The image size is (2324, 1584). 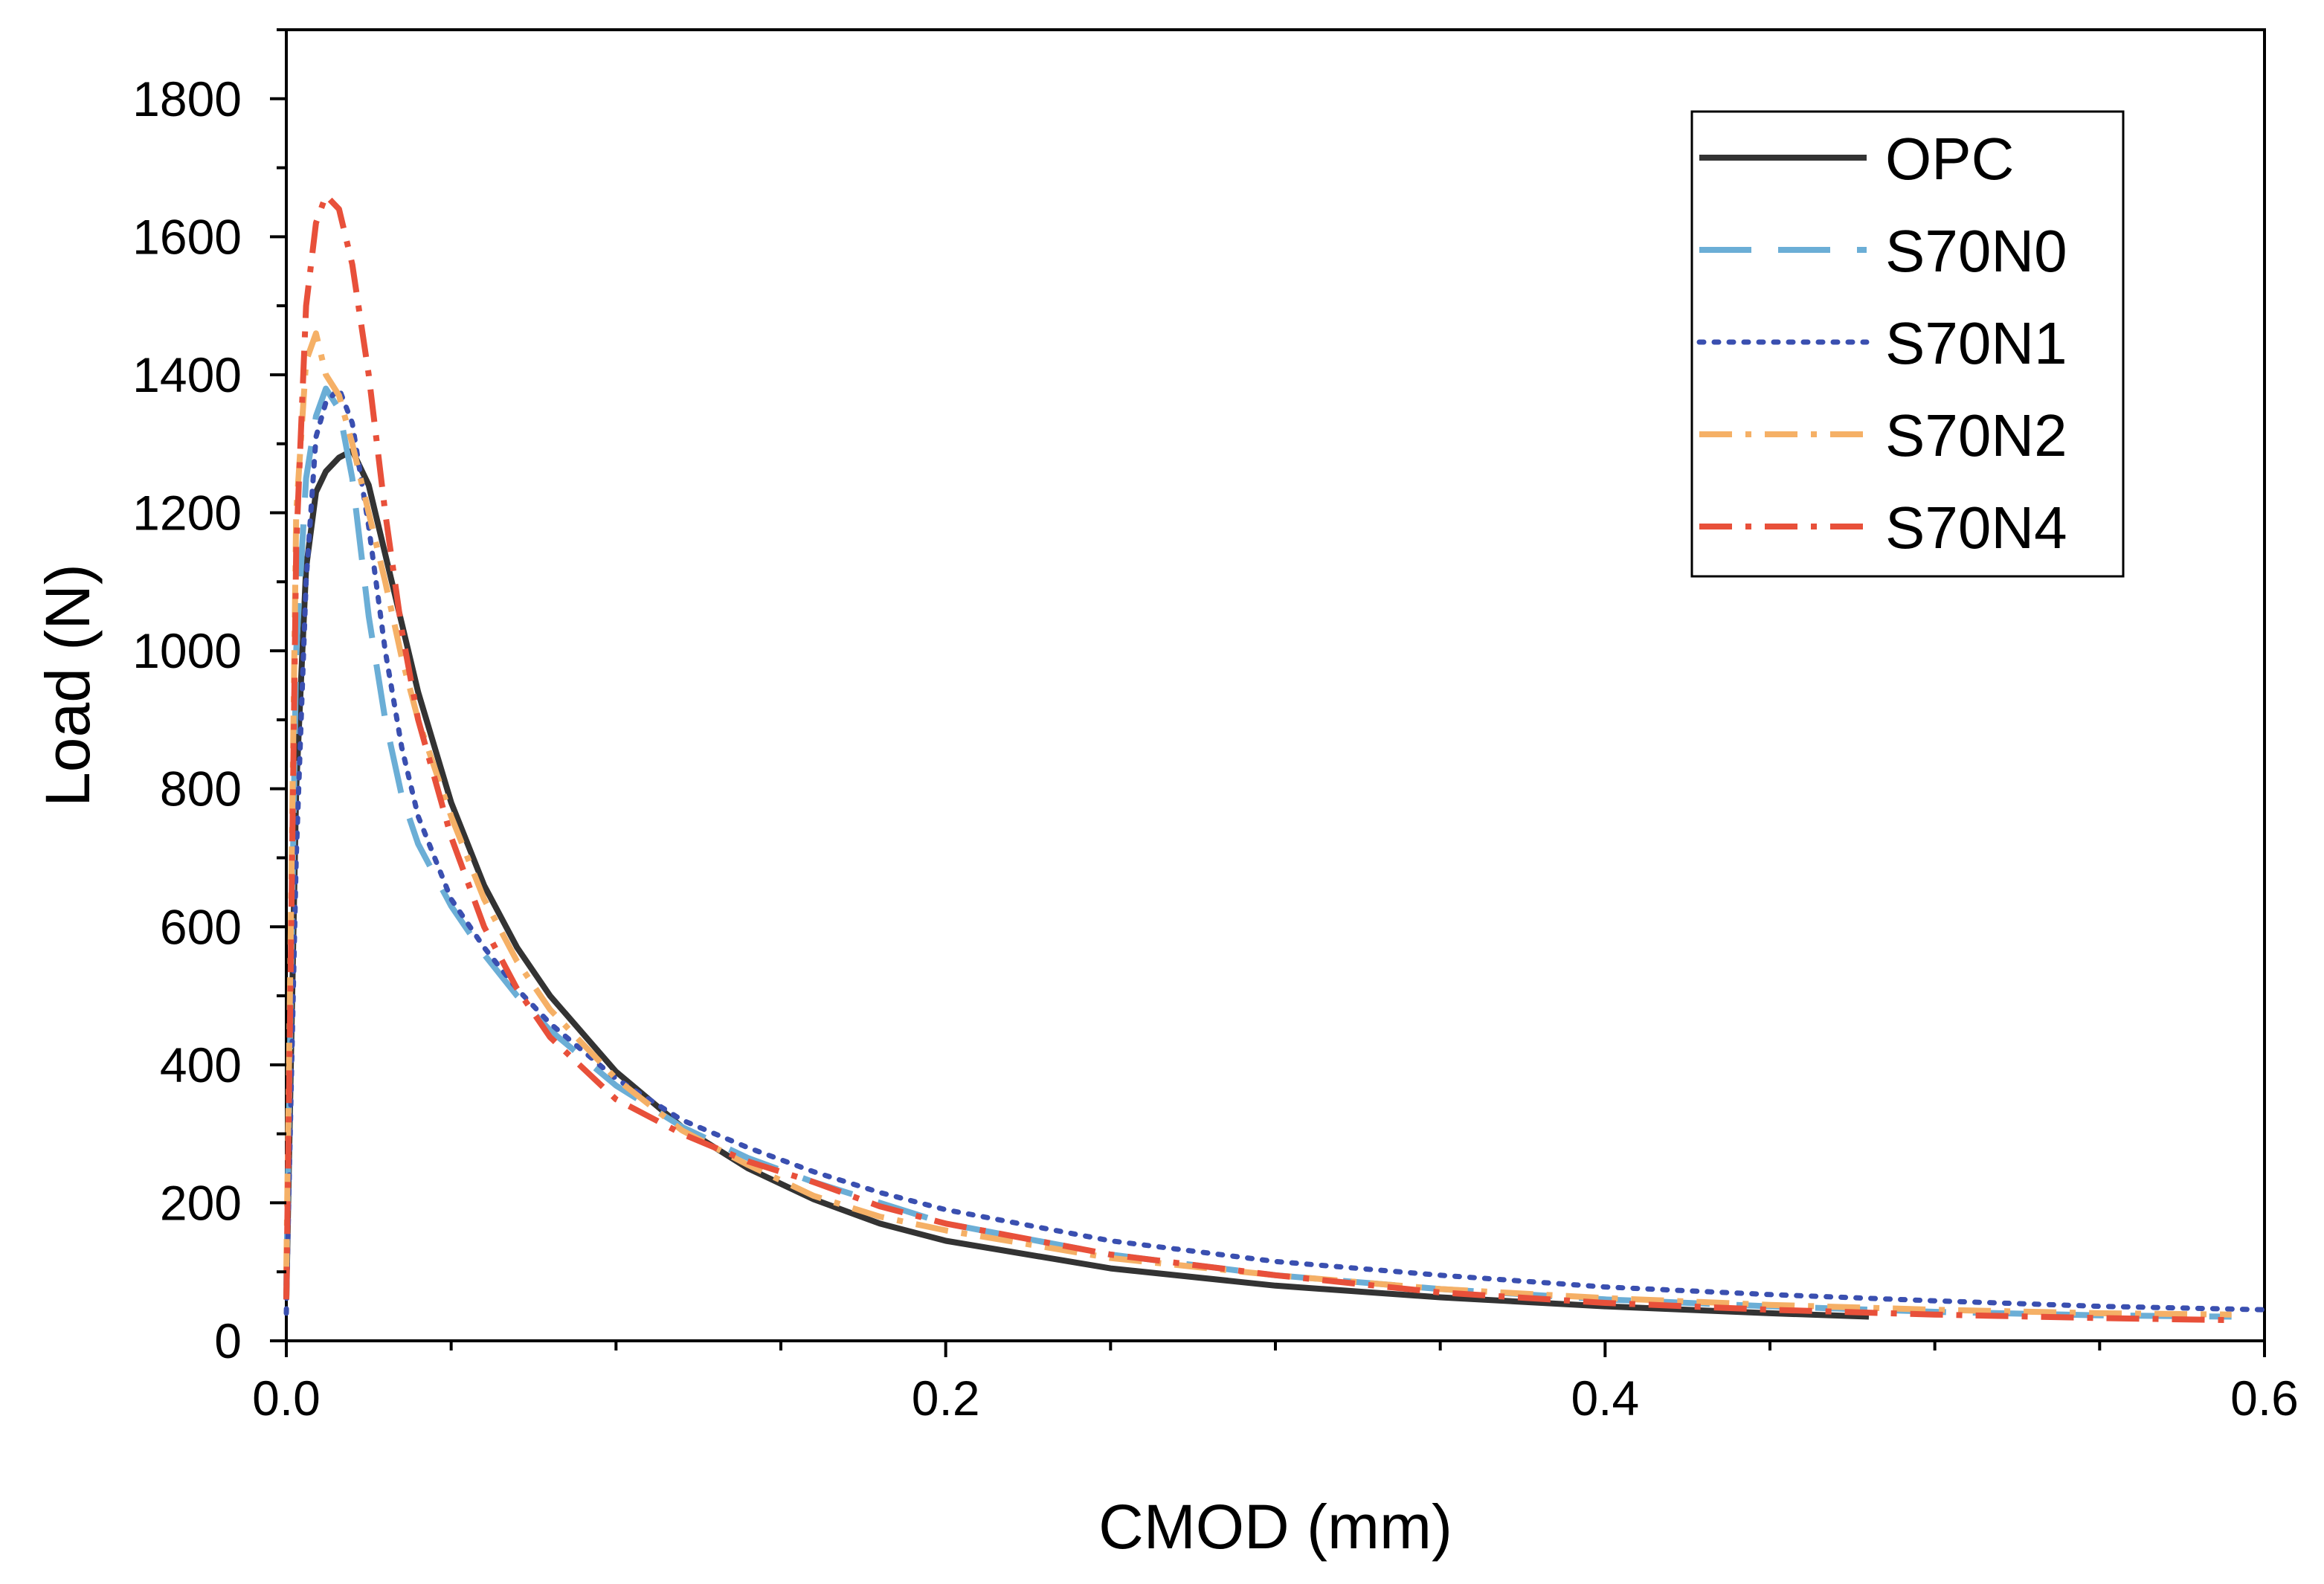 I want to click on legend-label-opc: OPC, so click(x=1949, y=159).